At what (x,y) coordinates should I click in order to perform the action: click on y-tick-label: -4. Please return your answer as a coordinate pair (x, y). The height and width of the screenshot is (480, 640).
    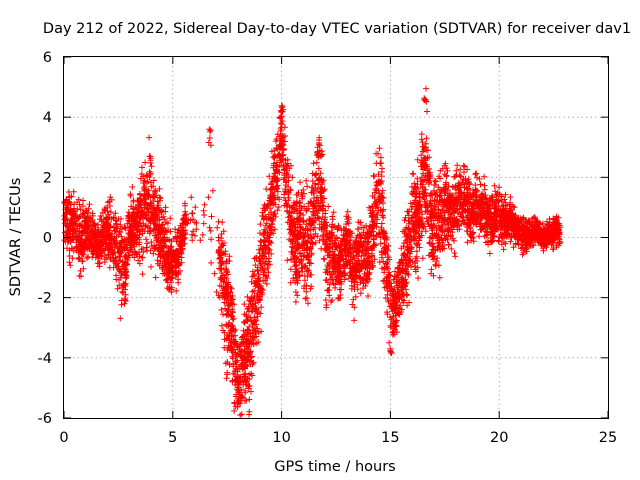
    Looking at the image, I should click on (45, 359).